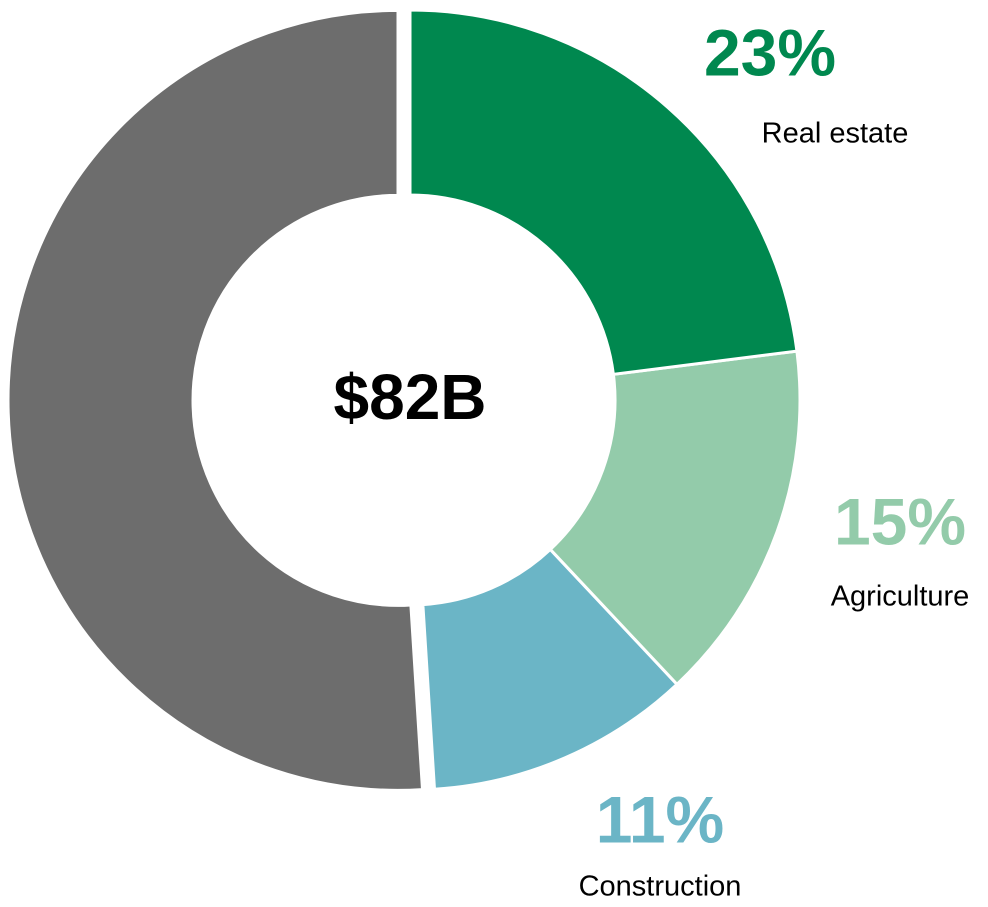 The height and width of the screenshot is (907, 988). Describe the element at coordinates (770, 52) in the screenshot. I see `value-label: 23%` at that location.